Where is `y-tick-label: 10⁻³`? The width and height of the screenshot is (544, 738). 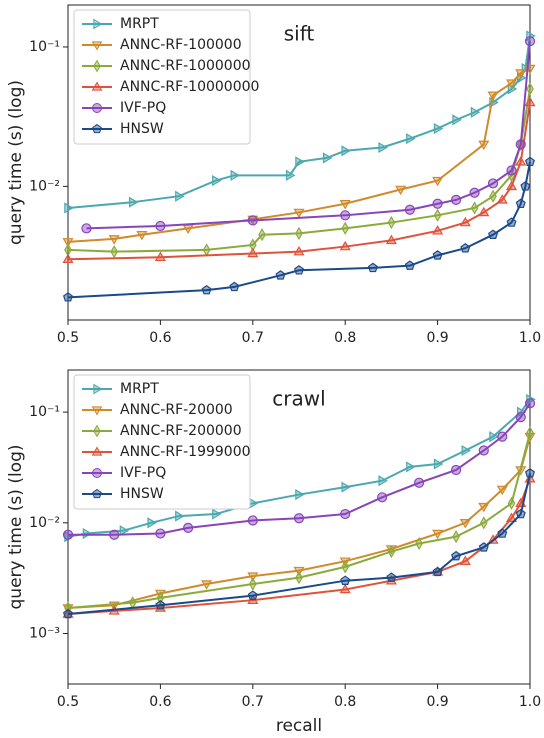
y-tick-label: 10⁻³ is located at coordinates (44, 634).